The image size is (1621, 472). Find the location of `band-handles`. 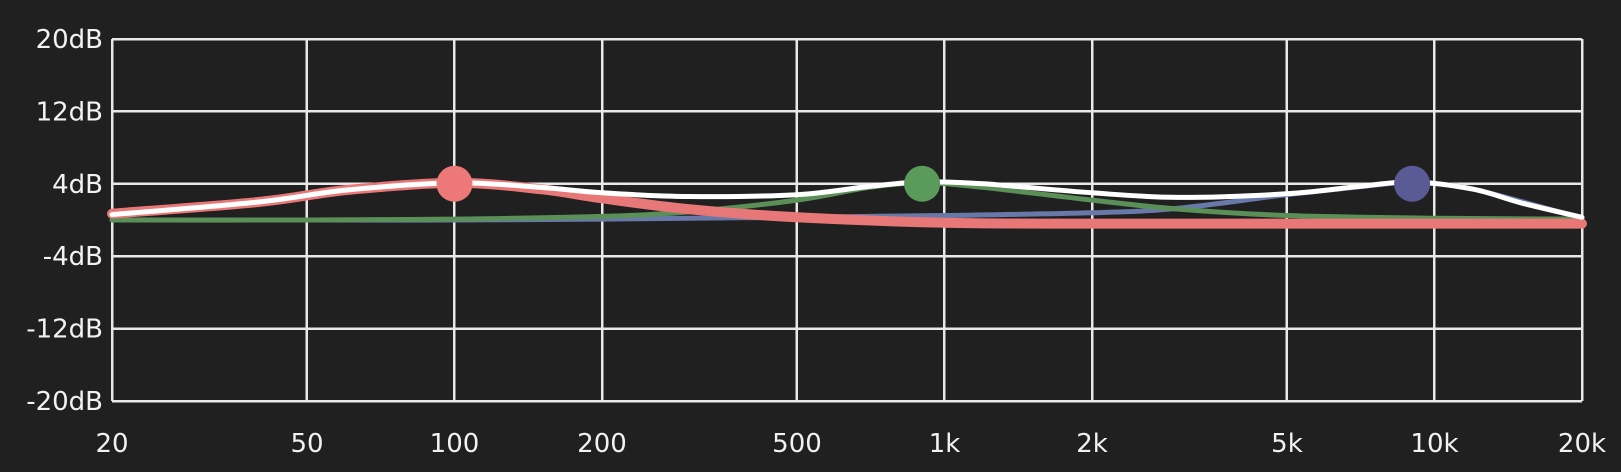

band-handles is located at coordinates (933, 183).